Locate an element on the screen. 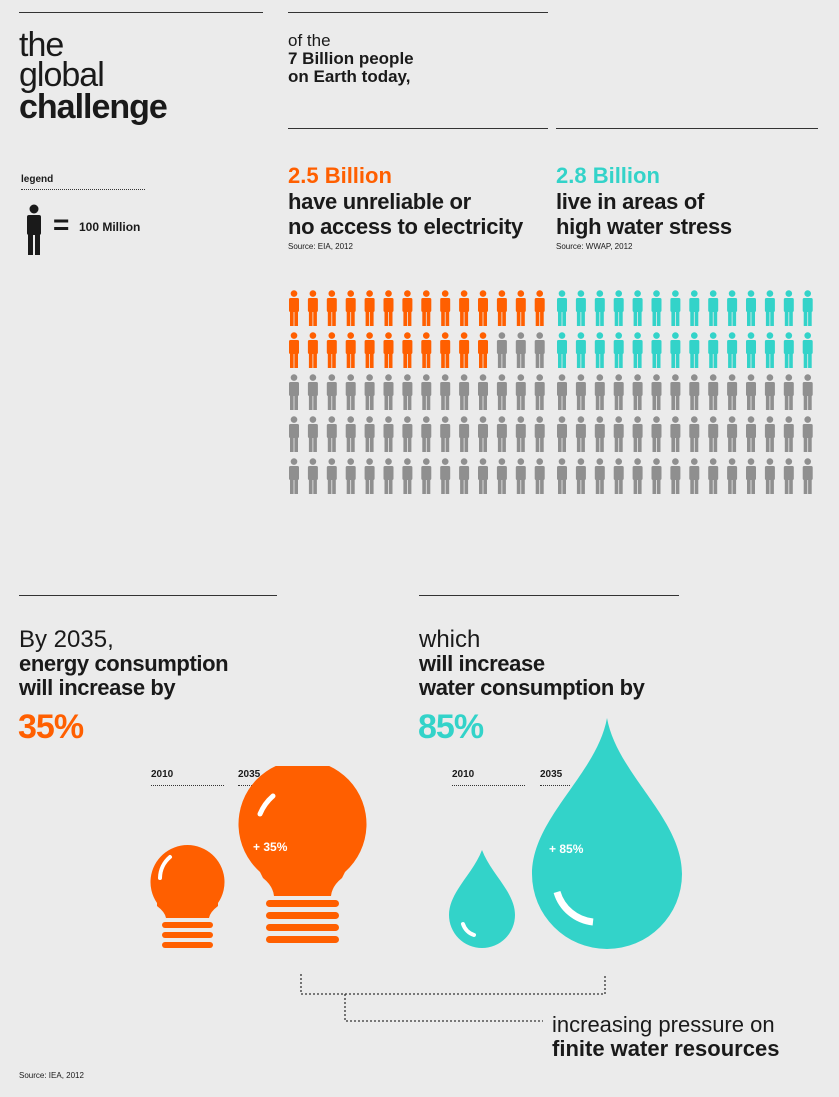 The width and height of the screenshot is (839, 1097). intro-text: of the 7 Billion people on Earth today, is located at coordinates (351, 59).